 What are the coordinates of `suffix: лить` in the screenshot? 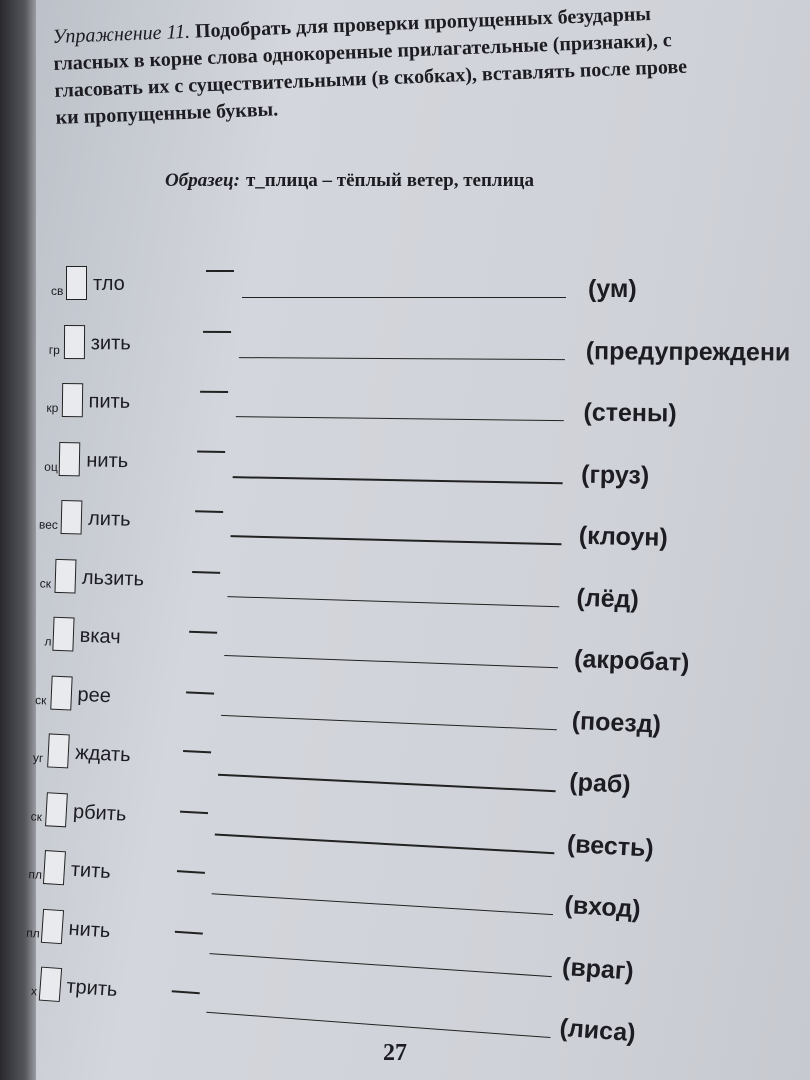 It's located at (109, 519).